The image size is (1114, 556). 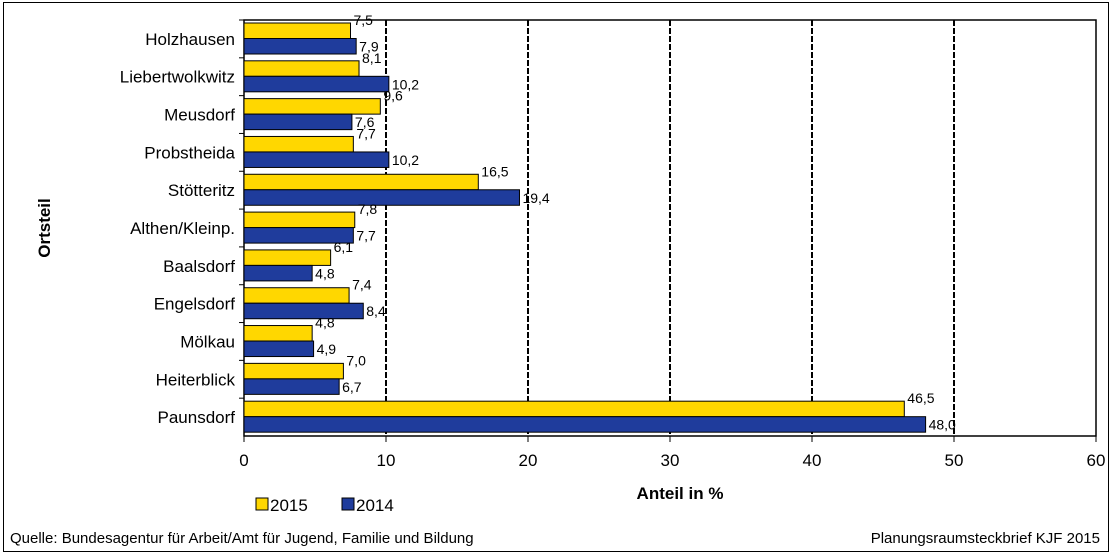 What do you see at coordinates (189, 152) in the screenshot?
I see `category-label-3: Probstheida` at bounding box center [189, 152].